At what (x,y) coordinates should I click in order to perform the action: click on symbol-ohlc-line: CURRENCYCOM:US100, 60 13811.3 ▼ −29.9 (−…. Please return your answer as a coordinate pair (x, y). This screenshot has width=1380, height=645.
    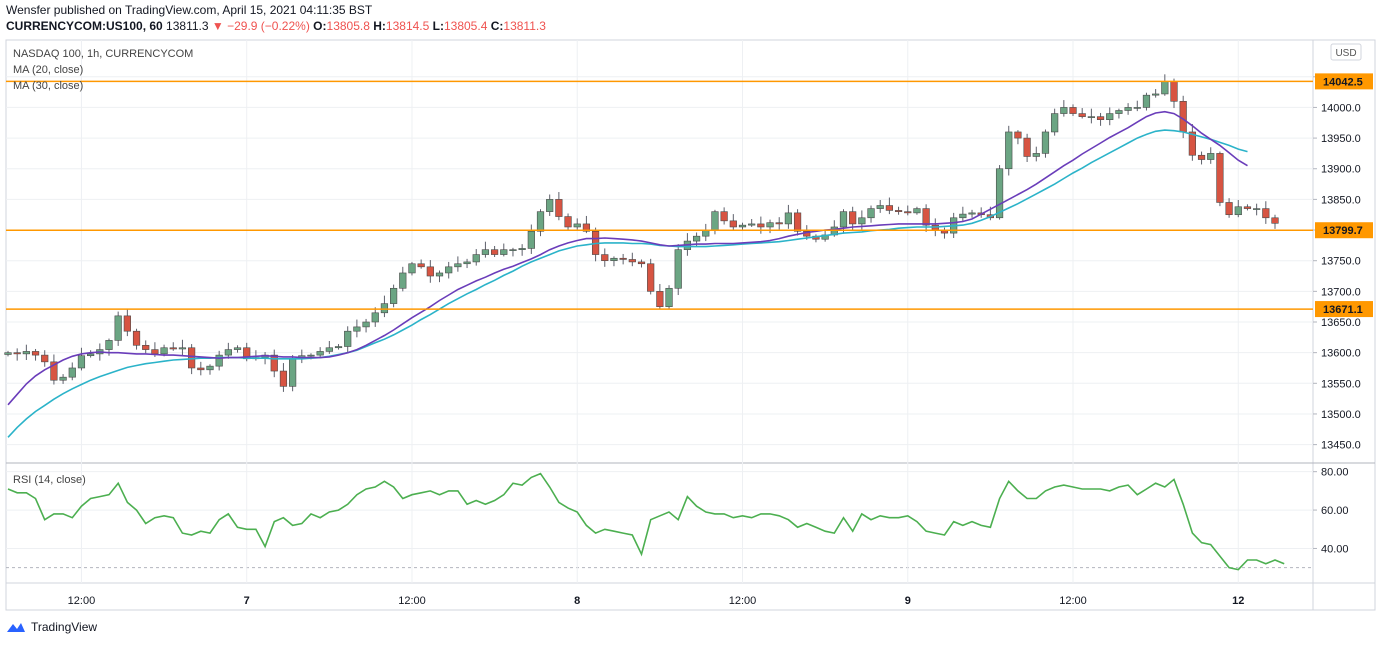
    Looking at the image, I should click on (276, 26).